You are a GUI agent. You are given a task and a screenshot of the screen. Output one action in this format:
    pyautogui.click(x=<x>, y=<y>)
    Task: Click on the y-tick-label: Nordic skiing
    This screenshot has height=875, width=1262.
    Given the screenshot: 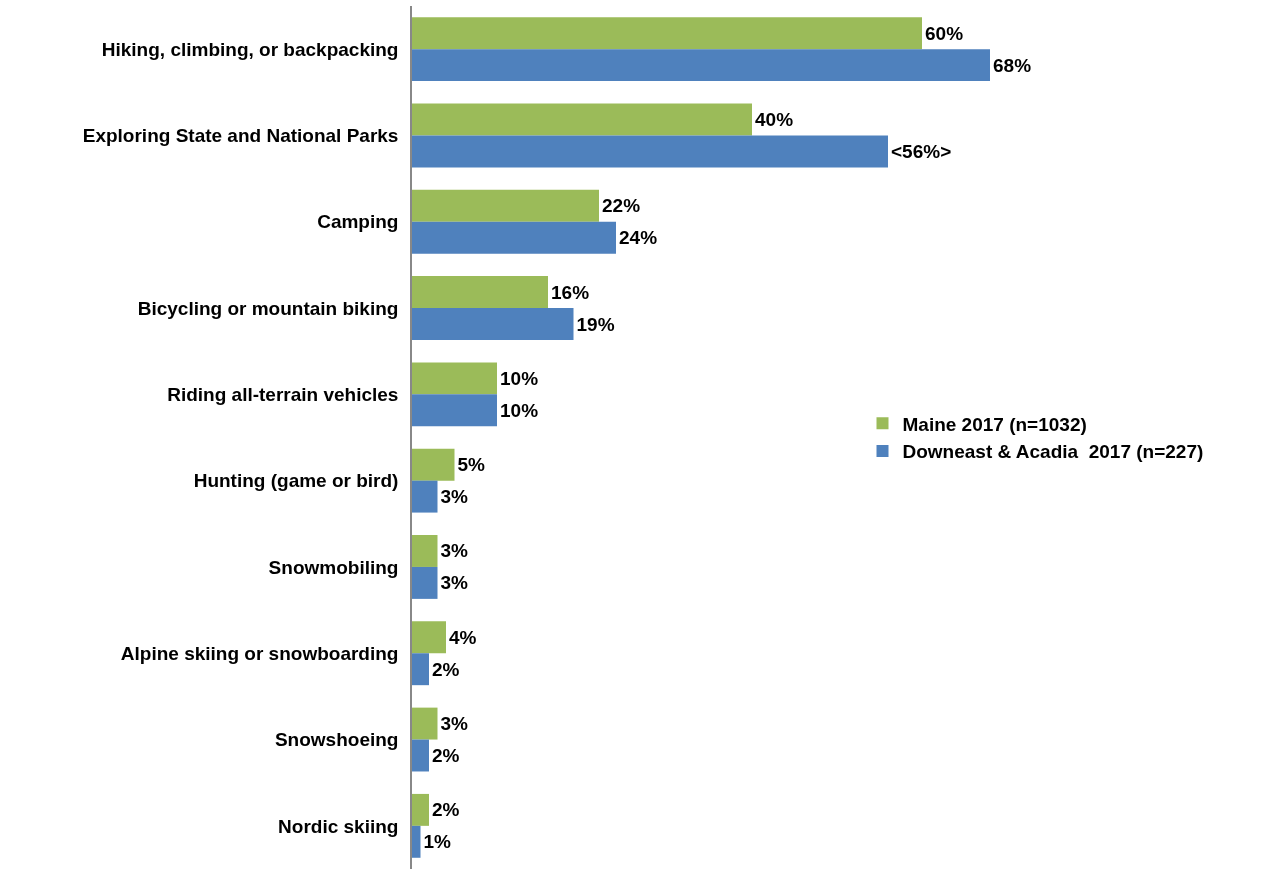 What is the action you would take?
    pyautogui.click(x=338, y=826)
    